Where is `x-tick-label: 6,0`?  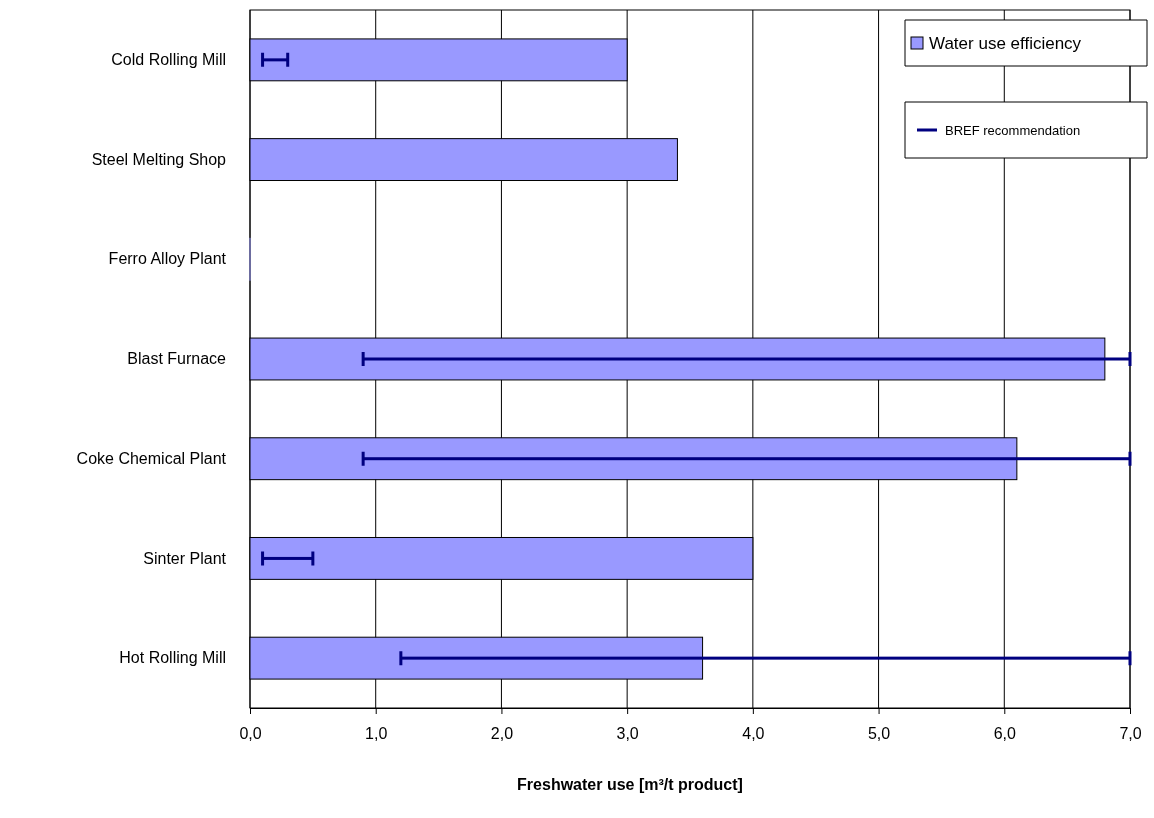
x-tick-label: 6,0 is located at coordinates (1004, 734).